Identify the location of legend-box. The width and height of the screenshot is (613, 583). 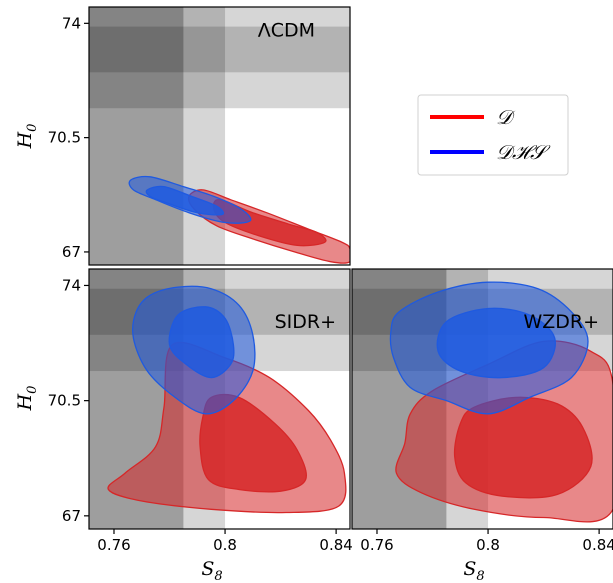
(493, 135).